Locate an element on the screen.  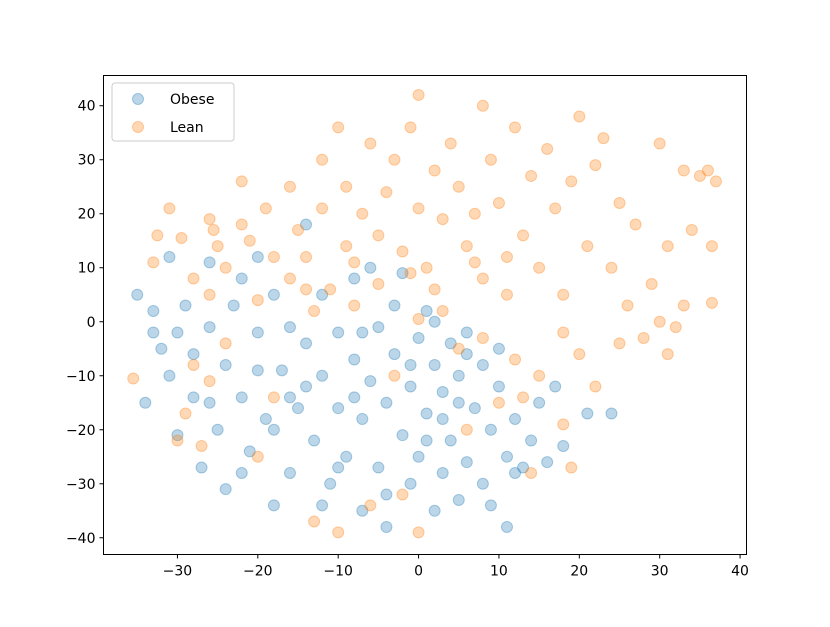
x-axis: −30 −20 −10 0 10 20 30 40 is located at coordinates (456, 567).